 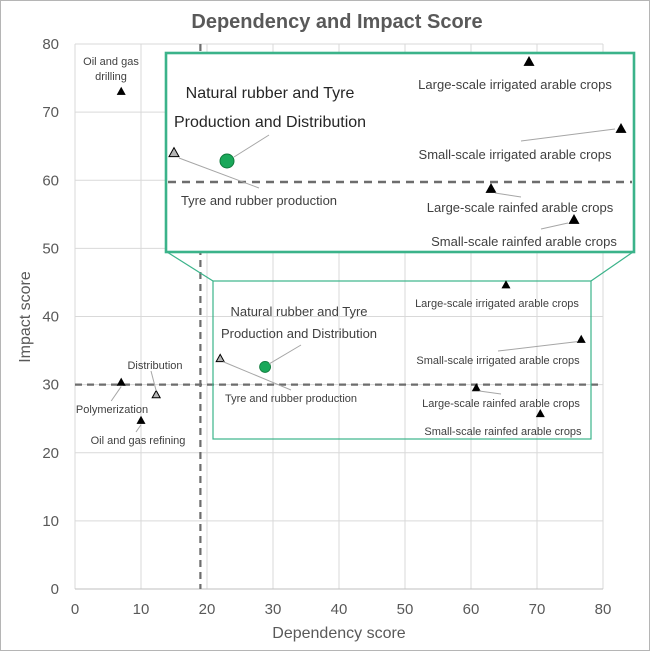 I want to click on label-oil-gas-drilling-2: drilling, so click(x=111, y=77).